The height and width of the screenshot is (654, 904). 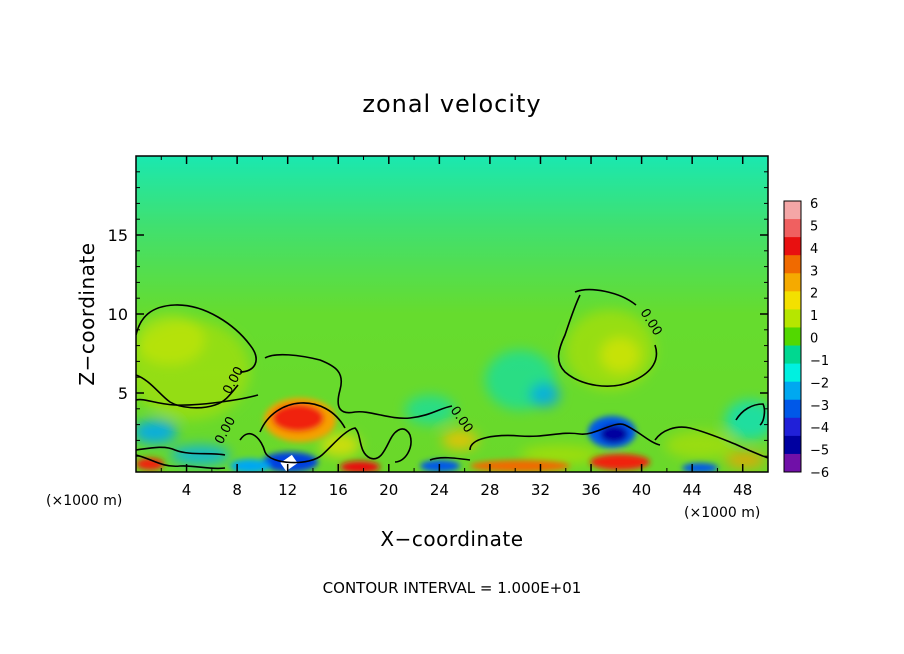 What do you see at coordinates (814, 316) in the screenshot?
I see `colorbar-label: 1` at bounding box center [814, 316].